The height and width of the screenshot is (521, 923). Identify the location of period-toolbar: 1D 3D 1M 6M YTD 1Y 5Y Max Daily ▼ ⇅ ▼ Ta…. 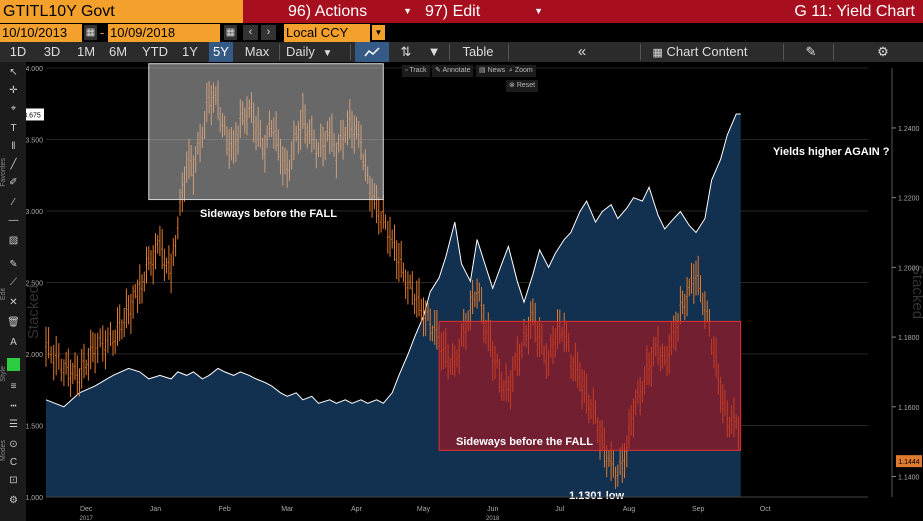
(461, 52).